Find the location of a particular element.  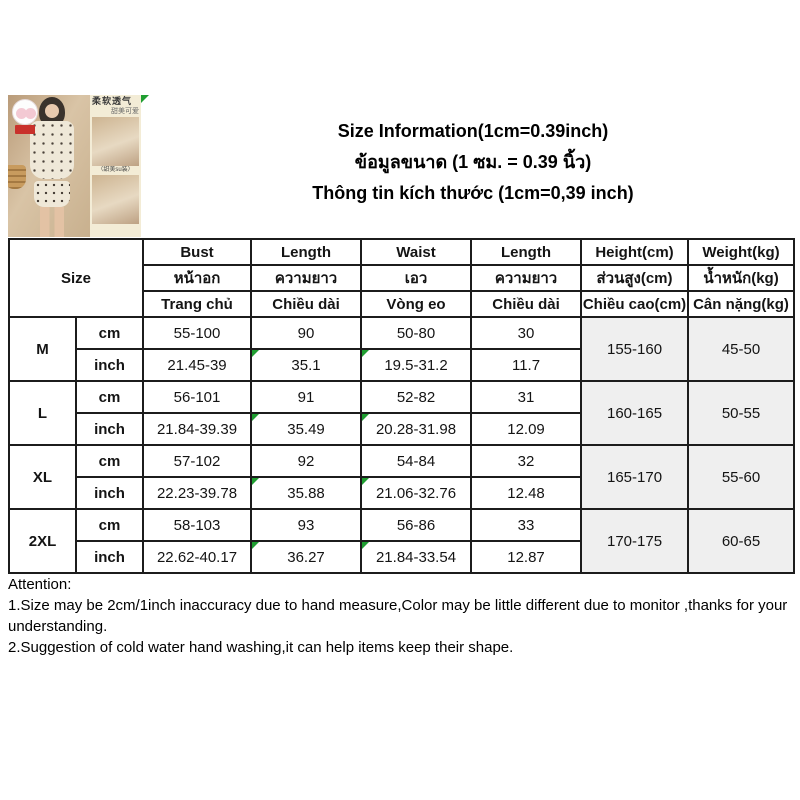

strip-caption: （甜美su装） is located at coordinates (115, 170).